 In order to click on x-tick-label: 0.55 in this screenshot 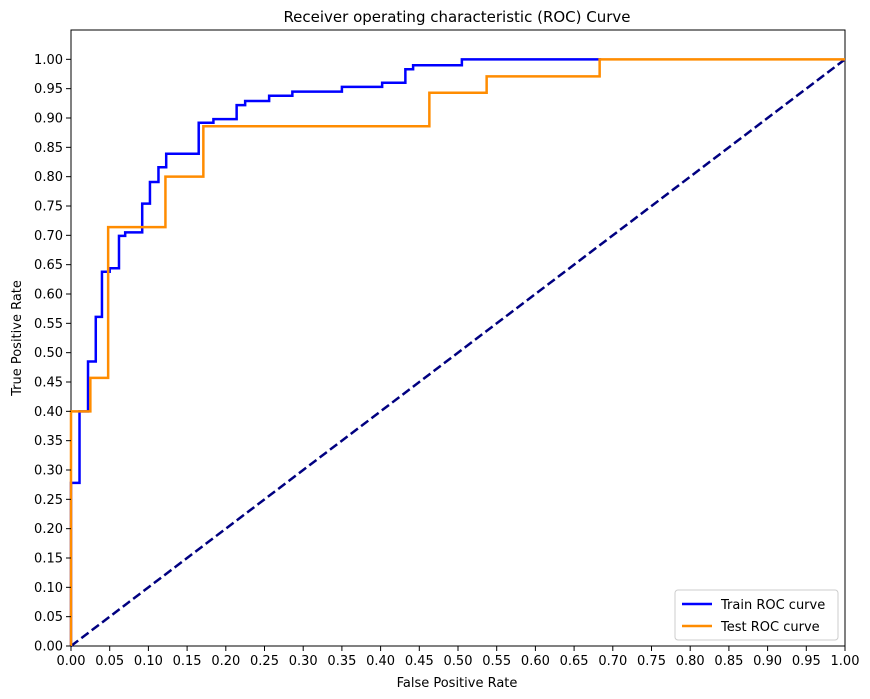, I will do `click(496, 661)`.